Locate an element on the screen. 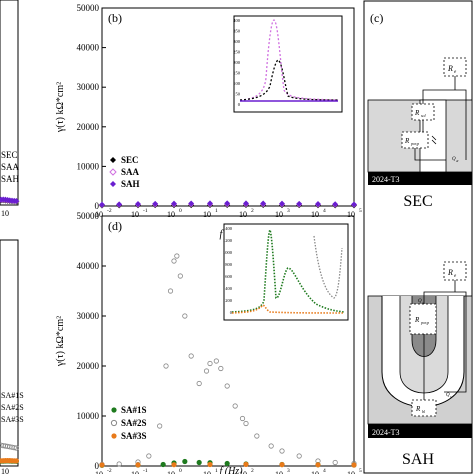 The height and width of the screenshot is (474, 474). inset-b-yticks-label: 400 is located at coordinates (237, 20).